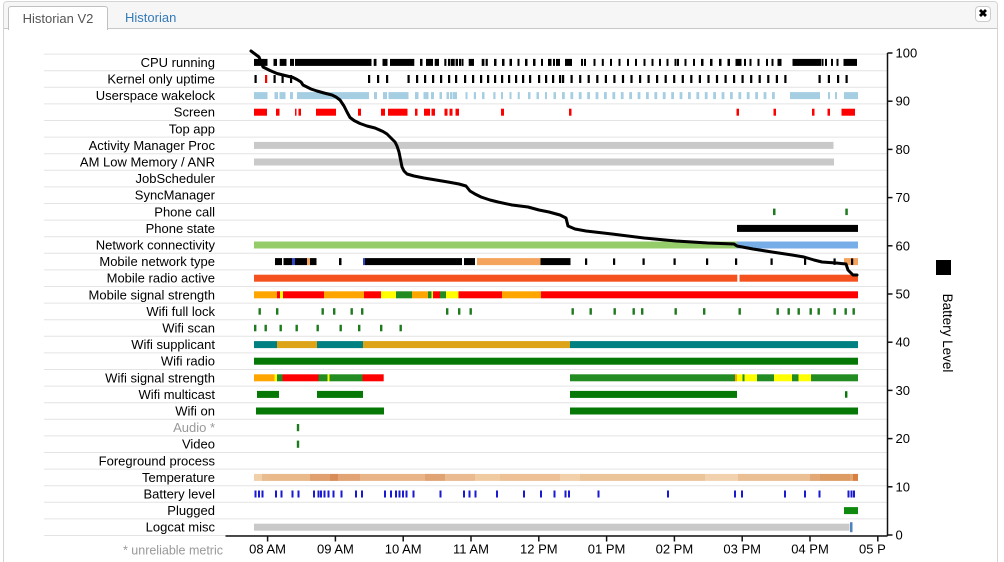 The width and height of the screenshot is (1004, 562). What do you see at coordinates (192, 128) in the screenshot?
I see `svg-text: Top app` at bounding box center [192, 128].